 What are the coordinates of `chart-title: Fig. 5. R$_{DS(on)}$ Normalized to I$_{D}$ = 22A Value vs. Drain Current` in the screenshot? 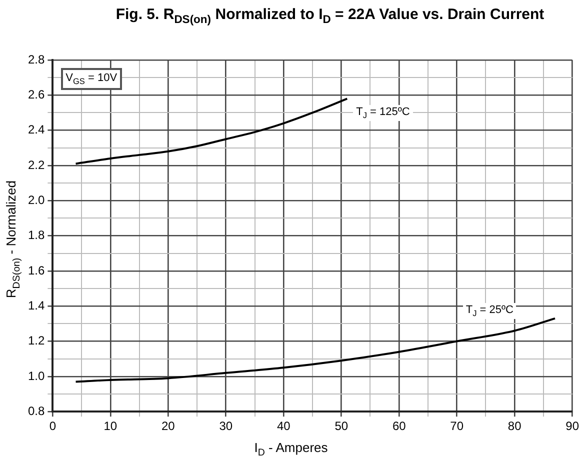 It's located at (330, 16).